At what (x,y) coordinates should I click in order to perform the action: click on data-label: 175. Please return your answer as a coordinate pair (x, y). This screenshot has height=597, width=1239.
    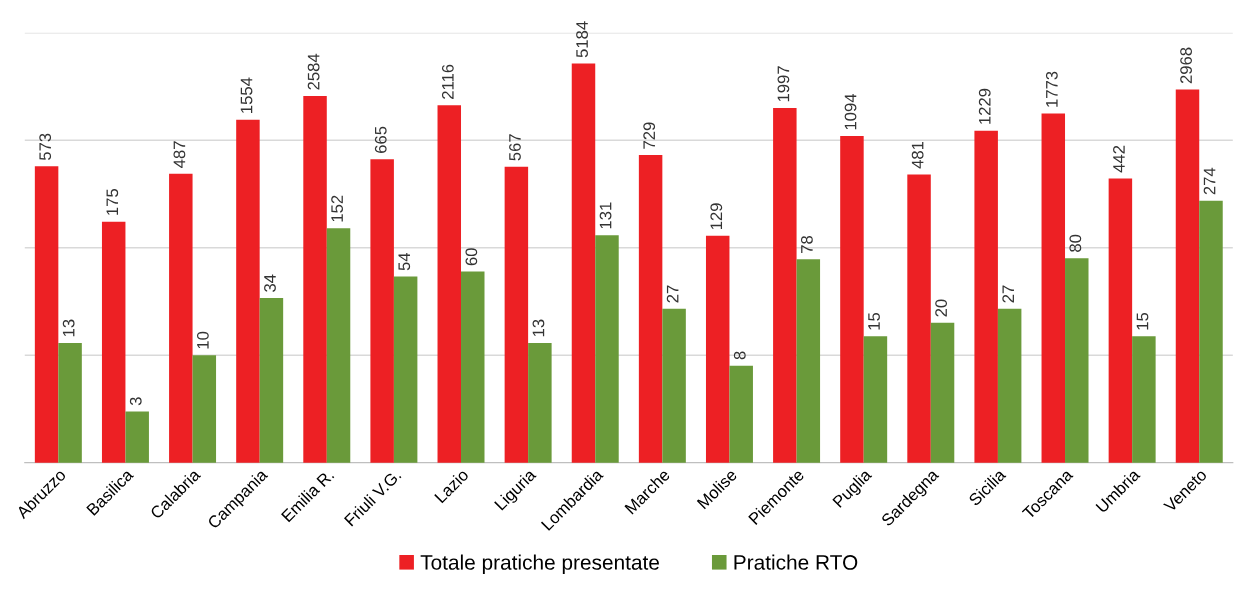
    Looking at the image, I should click on (112, 201).